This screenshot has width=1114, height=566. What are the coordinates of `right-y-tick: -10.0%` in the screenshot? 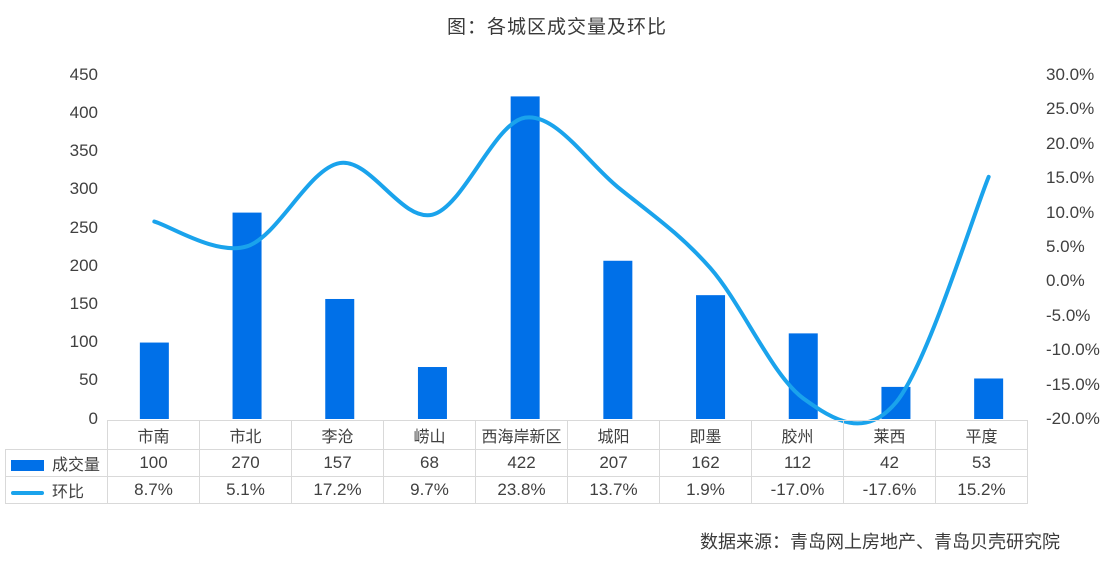 It's located at (1073, 349).